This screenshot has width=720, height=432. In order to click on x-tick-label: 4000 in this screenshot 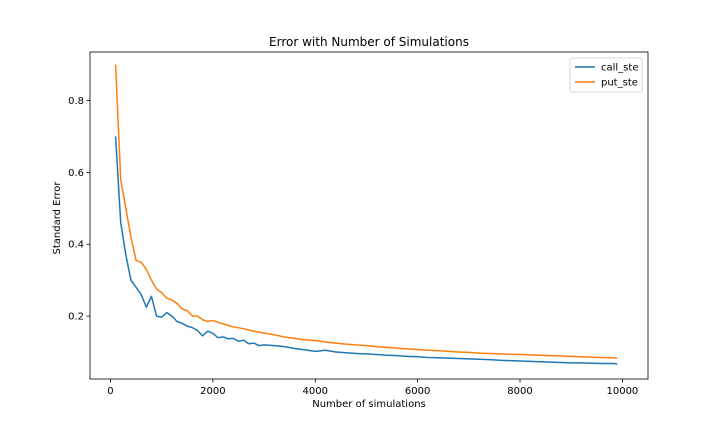, I will do `click(315, 391)`.